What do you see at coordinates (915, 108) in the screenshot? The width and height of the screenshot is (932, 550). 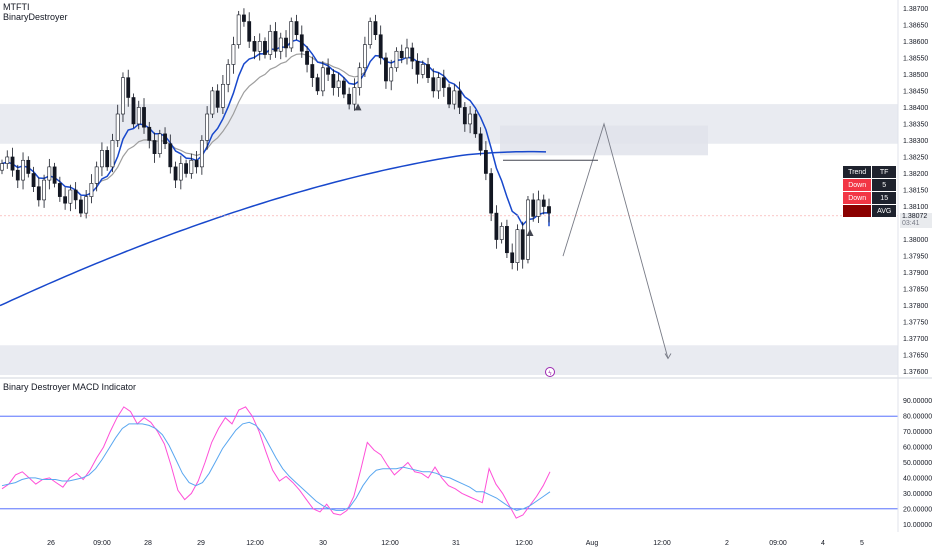 I see `price-tick-label: 1.38400` at bounding box center [915, 108].